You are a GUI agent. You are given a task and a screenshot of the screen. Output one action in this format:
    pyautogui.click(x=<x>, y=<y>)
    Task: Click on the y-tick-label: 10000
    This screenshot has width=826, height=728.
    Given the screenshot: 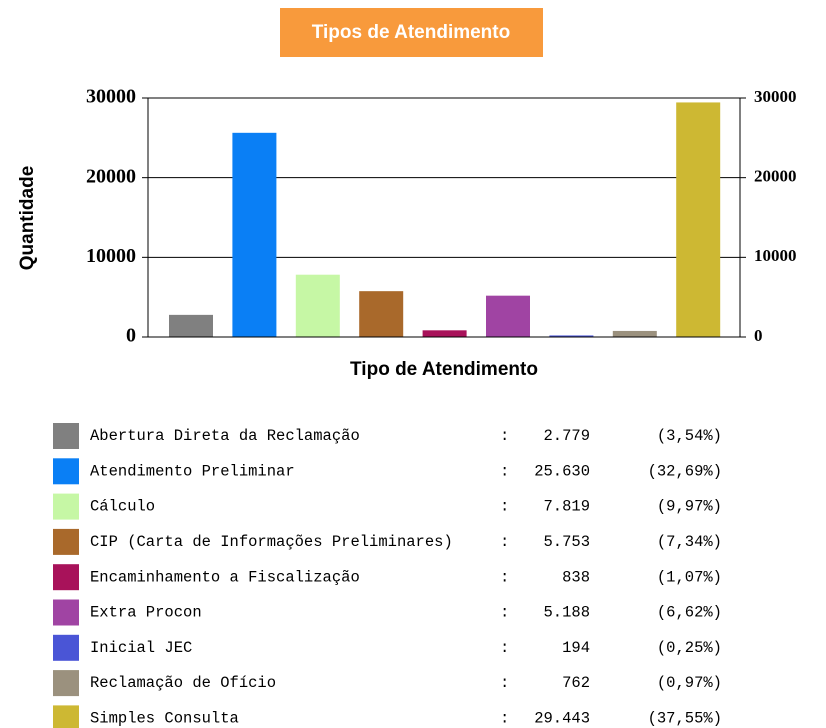 What is the action you would take?
    pyautogui.click(x=111, y=256)
    